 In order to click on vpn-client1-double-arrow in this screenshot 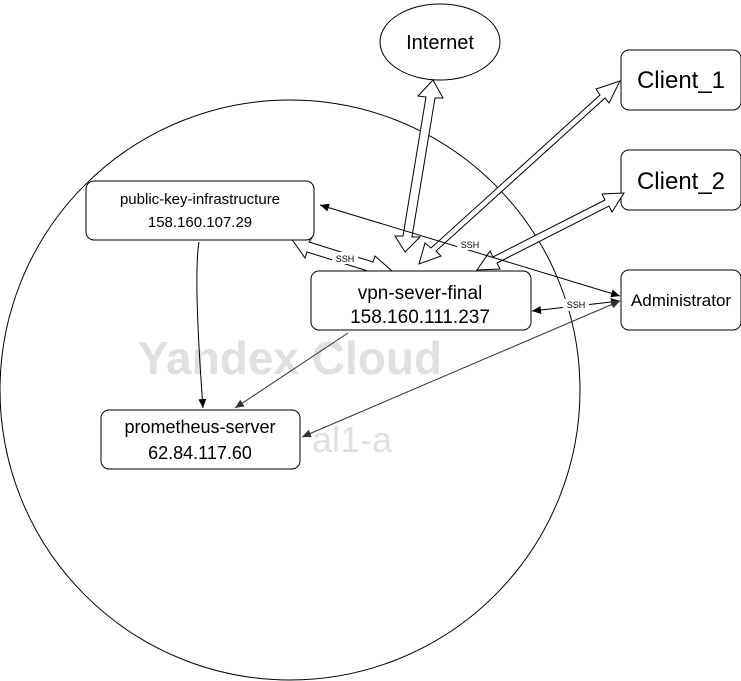, I will do `click(519, 172)`.